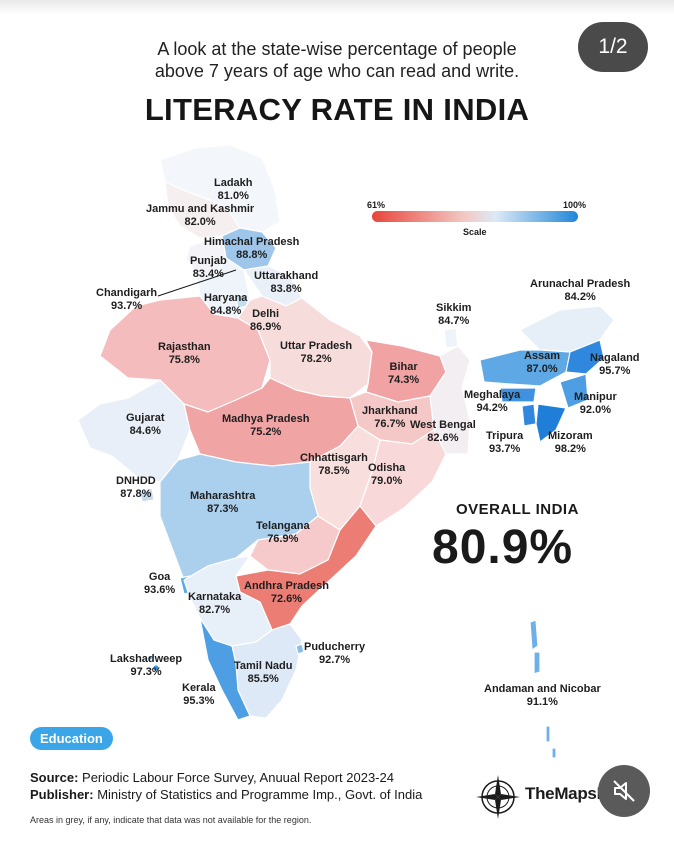  I want to click on region-sikkim, so click(451, 338).